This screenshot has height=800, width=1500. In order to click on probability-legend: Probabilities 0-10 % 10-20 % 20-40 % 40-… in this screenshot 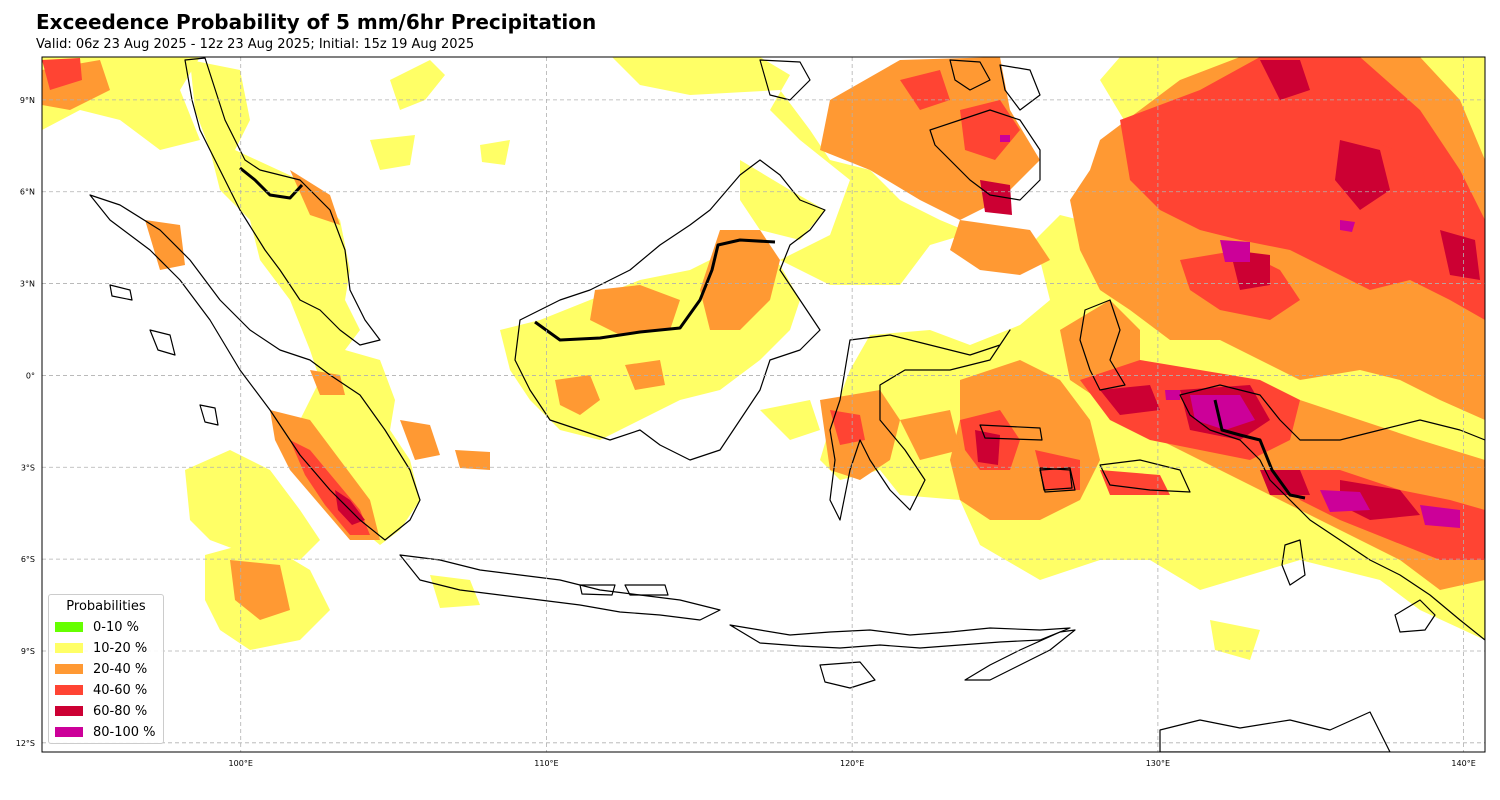, I will do `click(106, 669)`.